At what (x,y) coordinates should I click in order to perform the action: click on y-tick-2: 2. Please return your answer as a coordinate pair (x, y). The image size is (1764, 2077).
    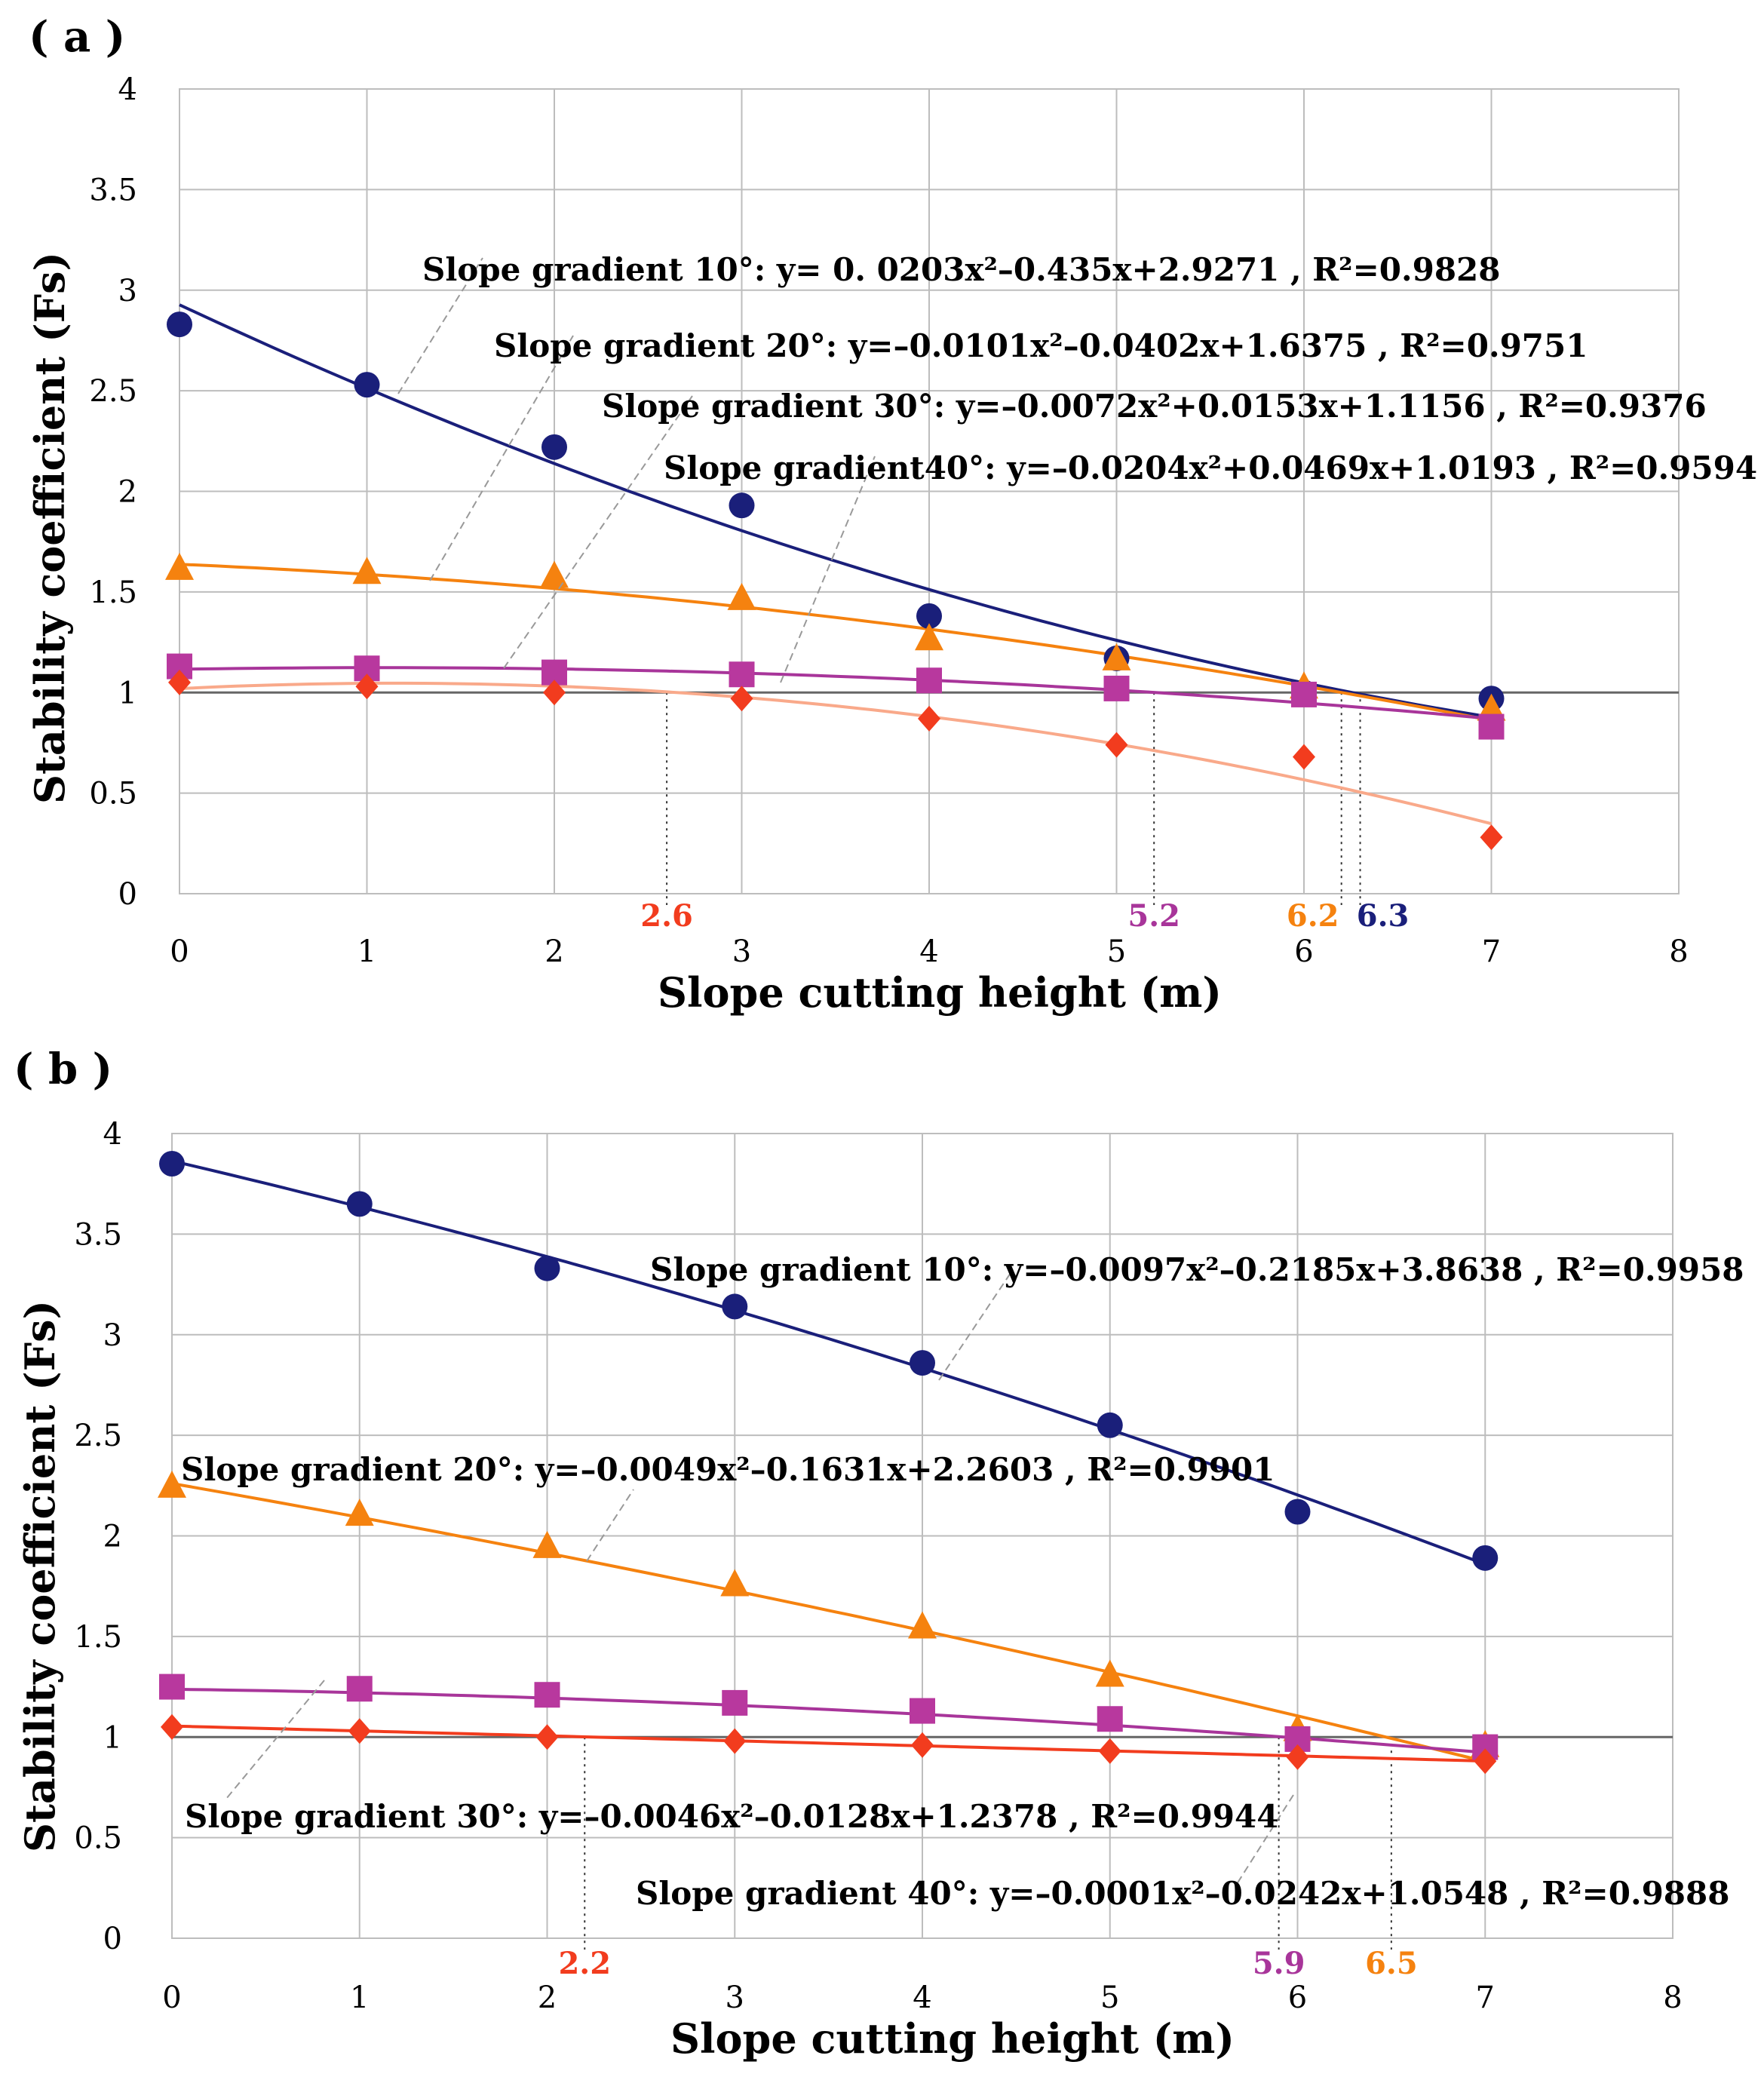
    Looking at the image, I should click on (128, 492).